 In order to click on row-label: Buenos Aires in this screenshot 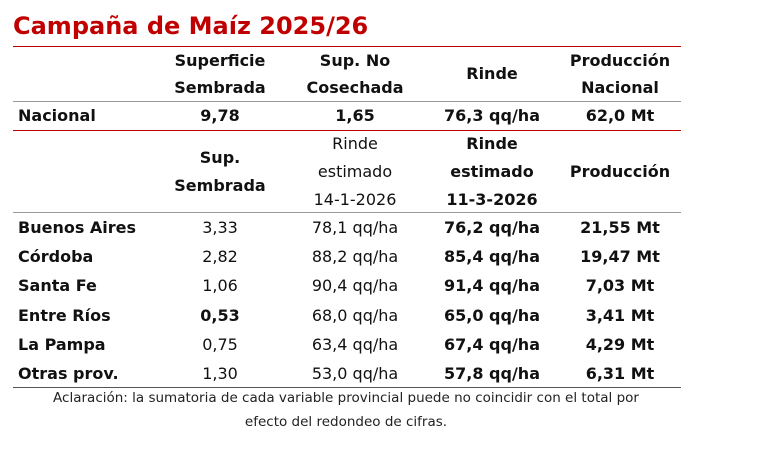, I will do `click(77, 227)`.